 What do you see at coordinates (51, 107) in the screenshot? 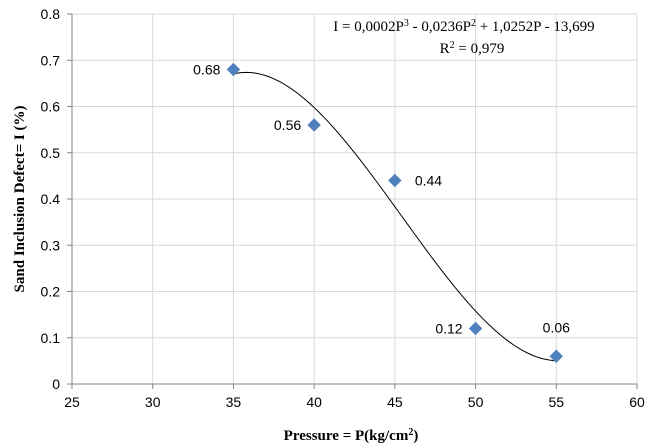
I see `y-tick-label: 0.6` at bounding box center [51, 107].